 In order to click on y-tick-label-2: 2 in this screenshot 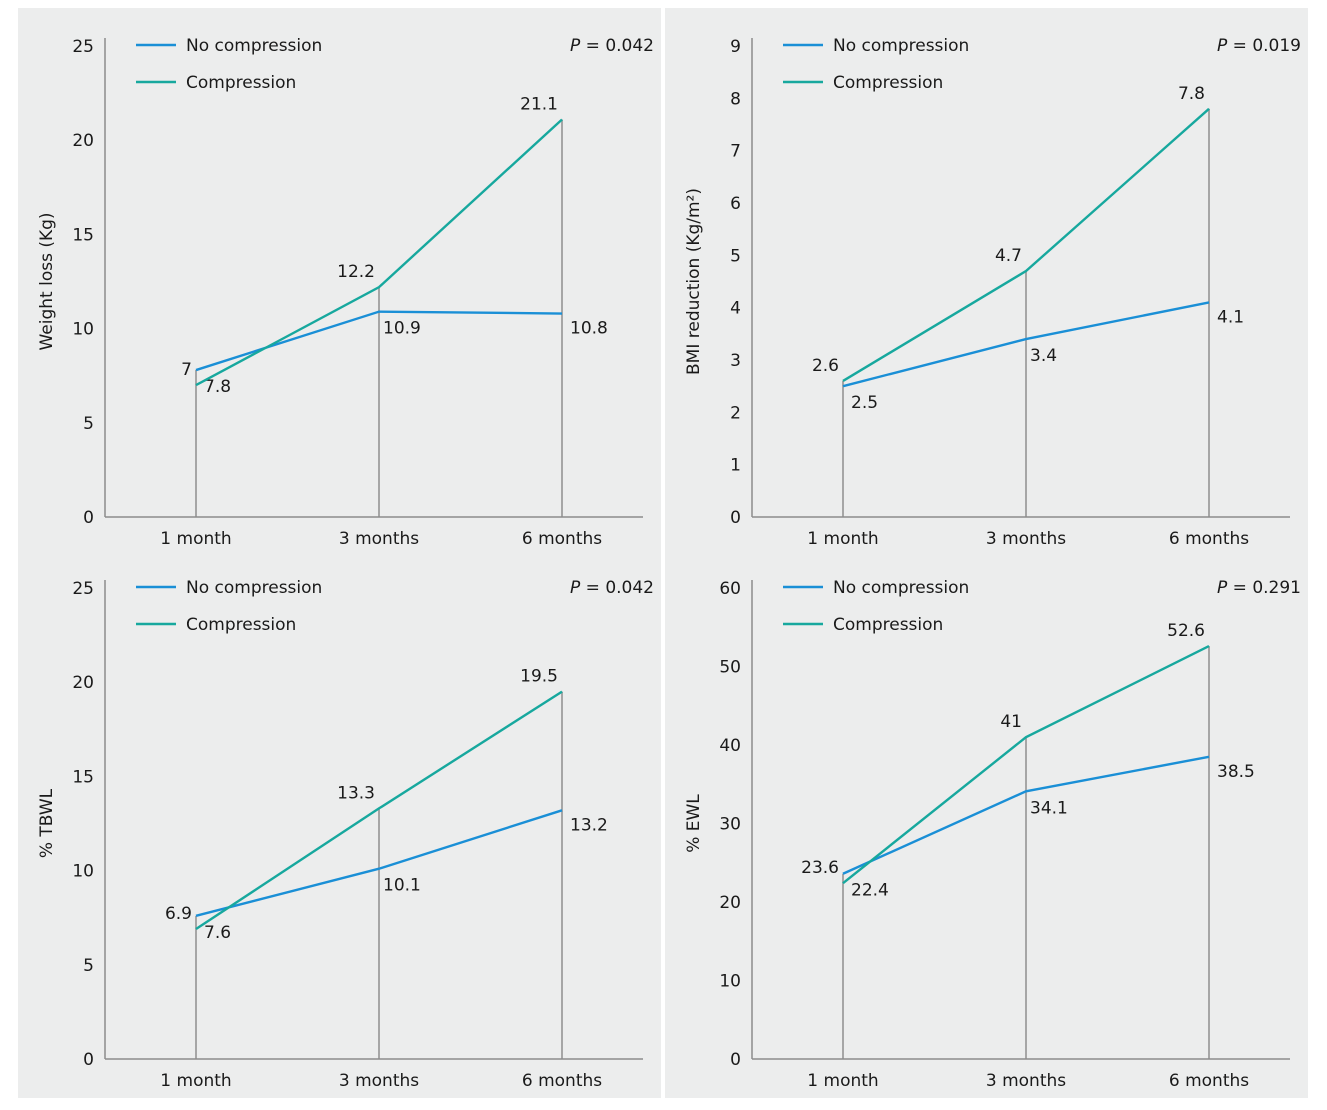, I will do `click(735, 413)`.